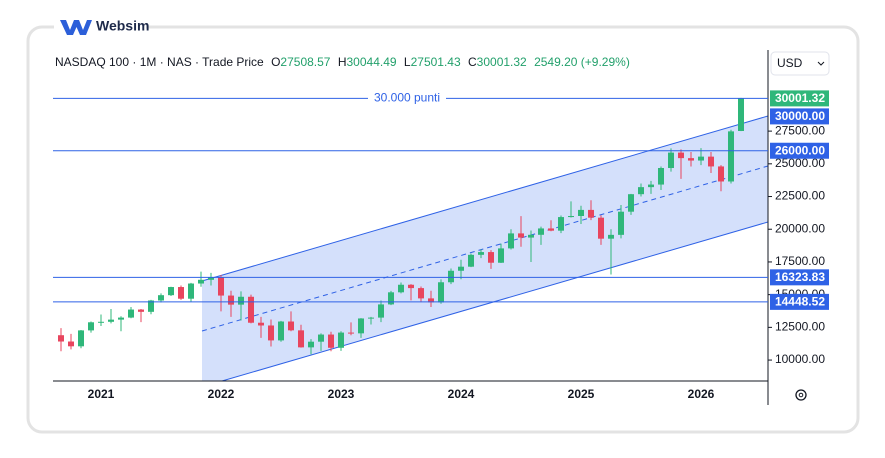 The image size is (885, 458). Describe the element at coordinates (159, 62) in the screenshot. I see `symbol: NASDAQ 100 · 1M · NAS · Trade Price` at that location.